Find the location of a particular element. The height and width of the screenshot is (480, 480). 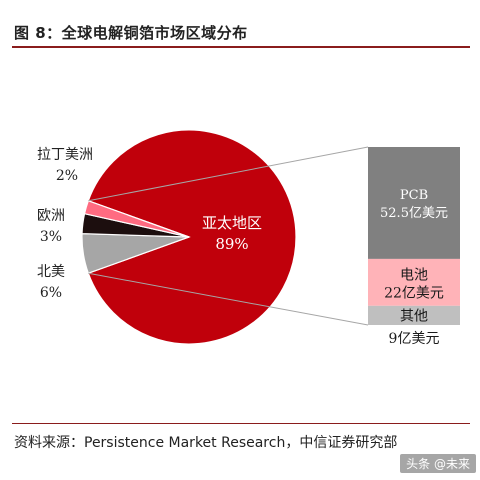

bar-label-other: 其他 is located at coordinates (414, 316).